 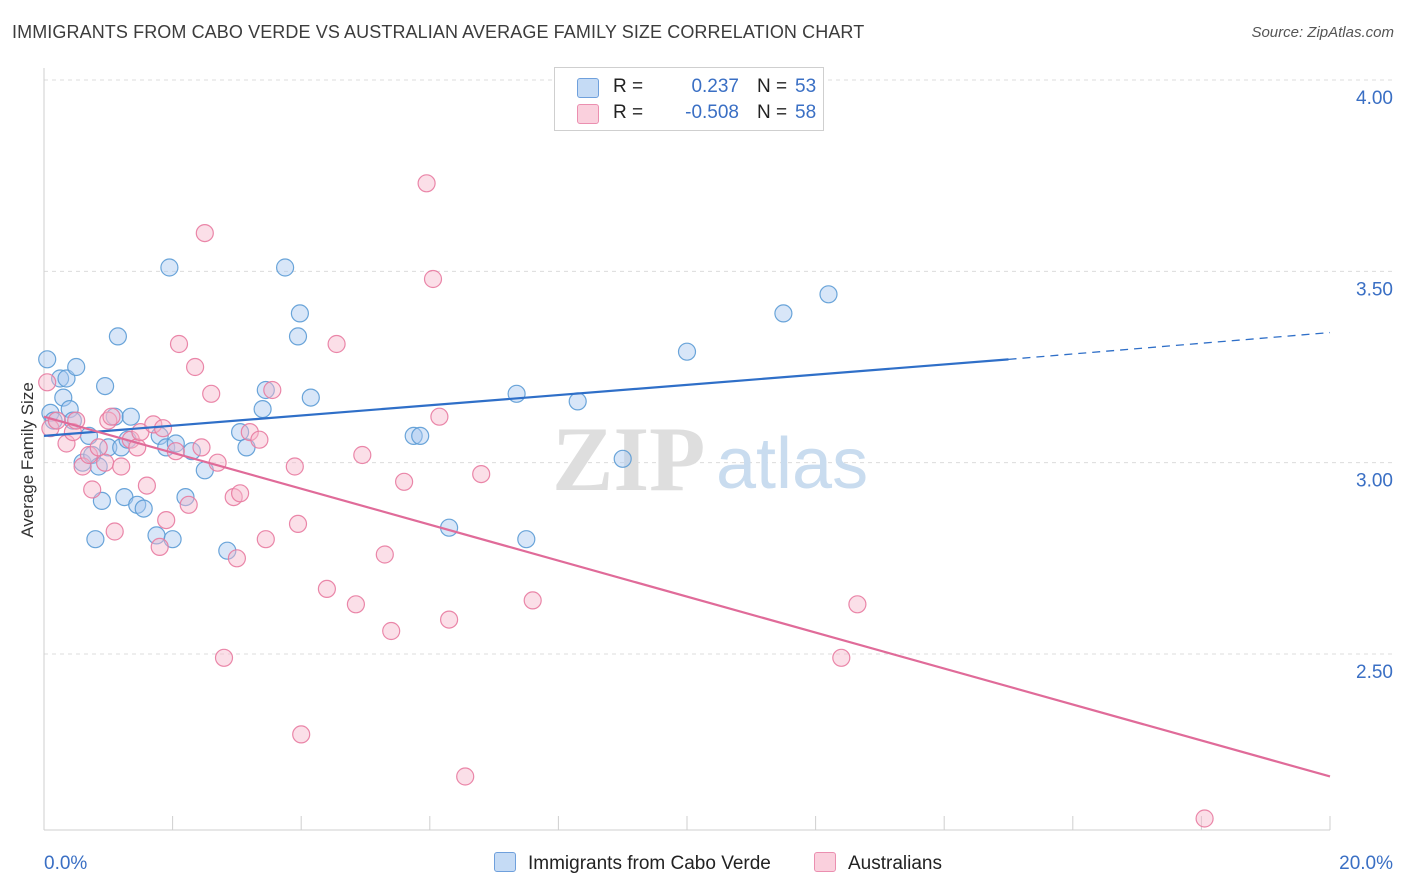 What do you see at coordinates (1374, 289) in the screenshot?
I see `y-tick-label: 3.50` at bounding box center [1374, 289].